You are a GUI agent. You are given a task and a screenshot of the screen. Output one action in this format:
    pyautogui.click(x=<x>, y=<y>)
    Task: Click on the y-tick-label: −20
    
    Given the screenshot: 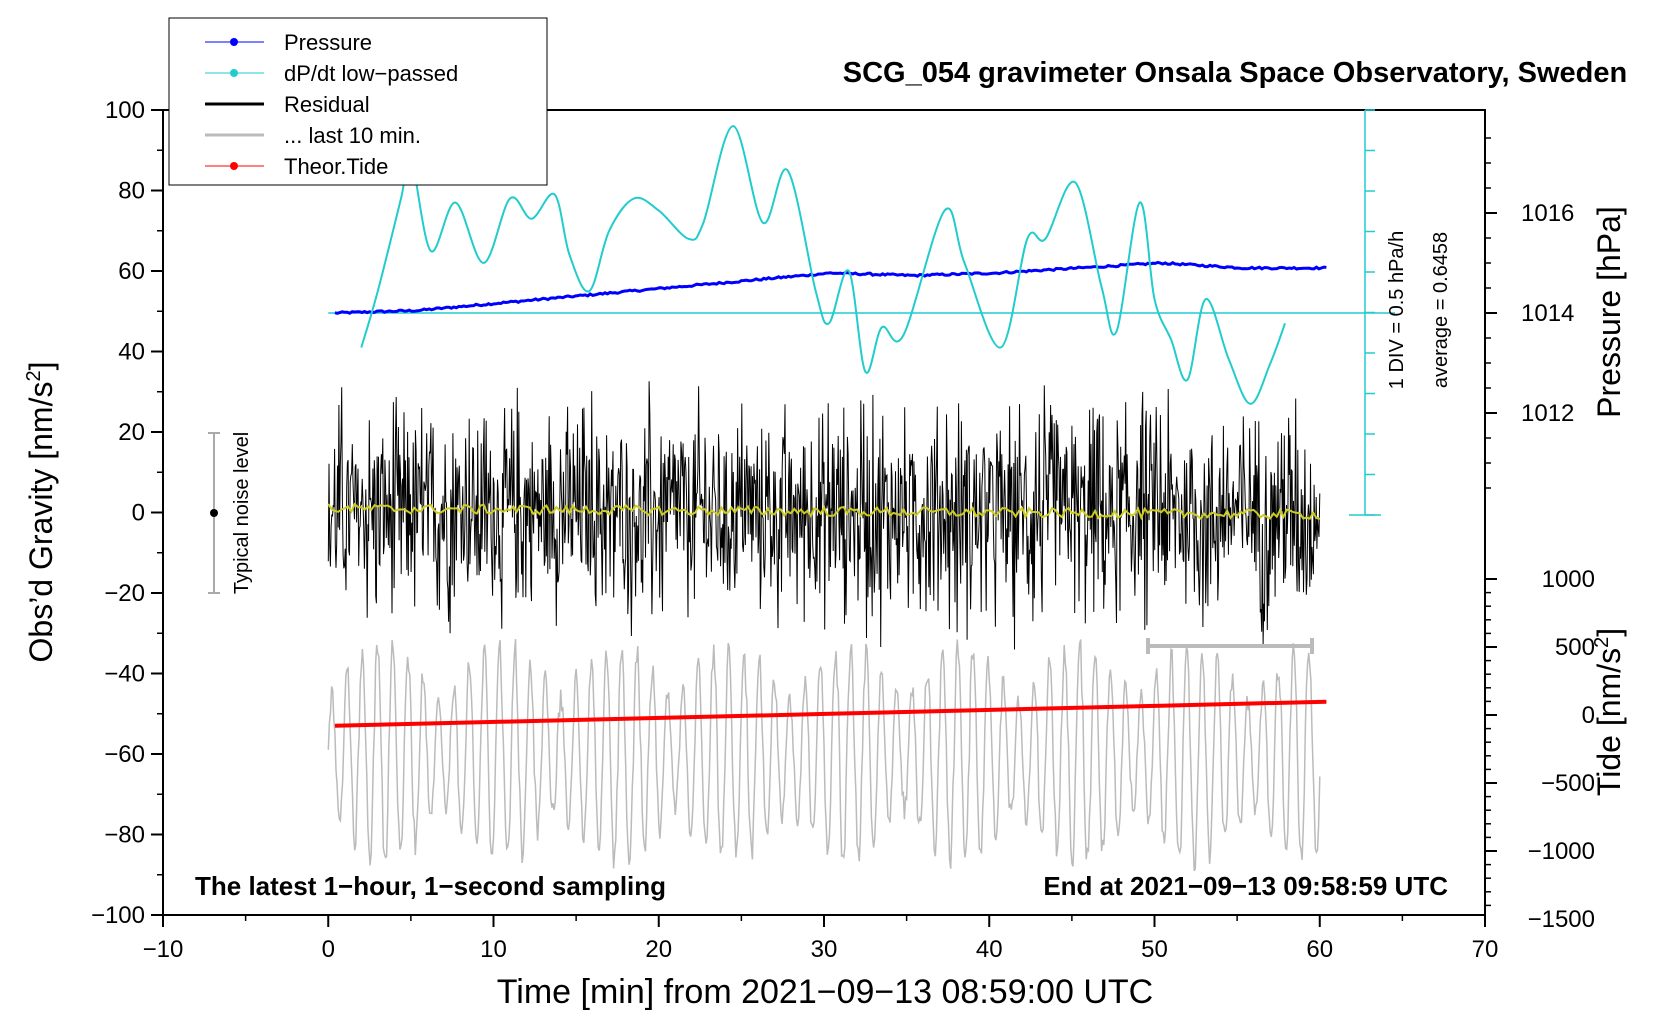 What is the action you would take?
    pyautogui.click(x=124, y=593)
    